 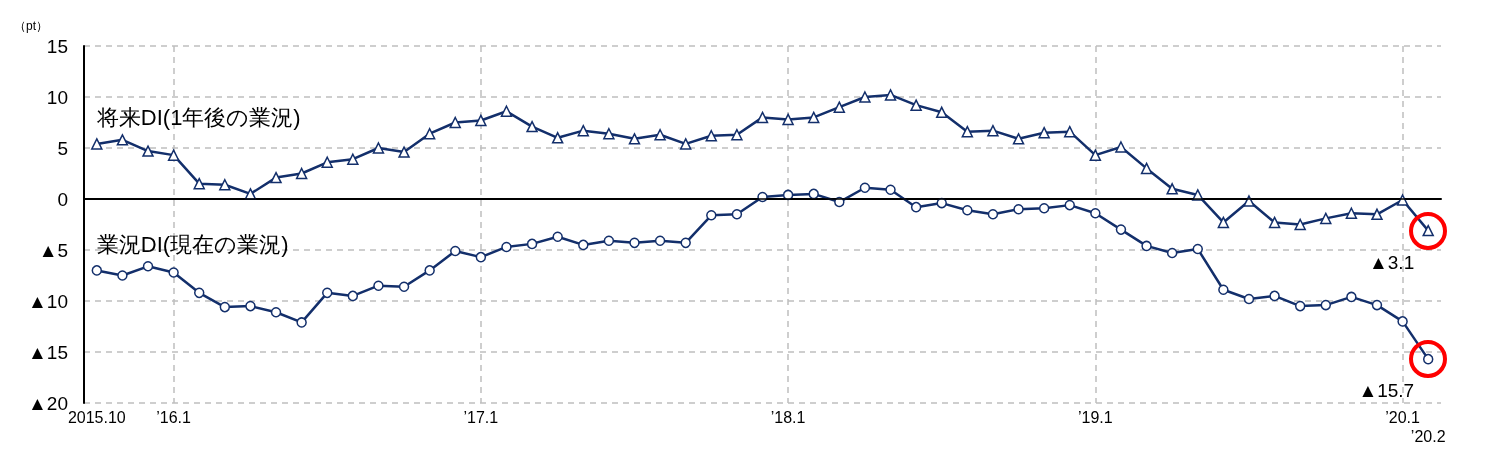 I want to click on x-tick-label: ’16.1, so click(x=174, y=417).